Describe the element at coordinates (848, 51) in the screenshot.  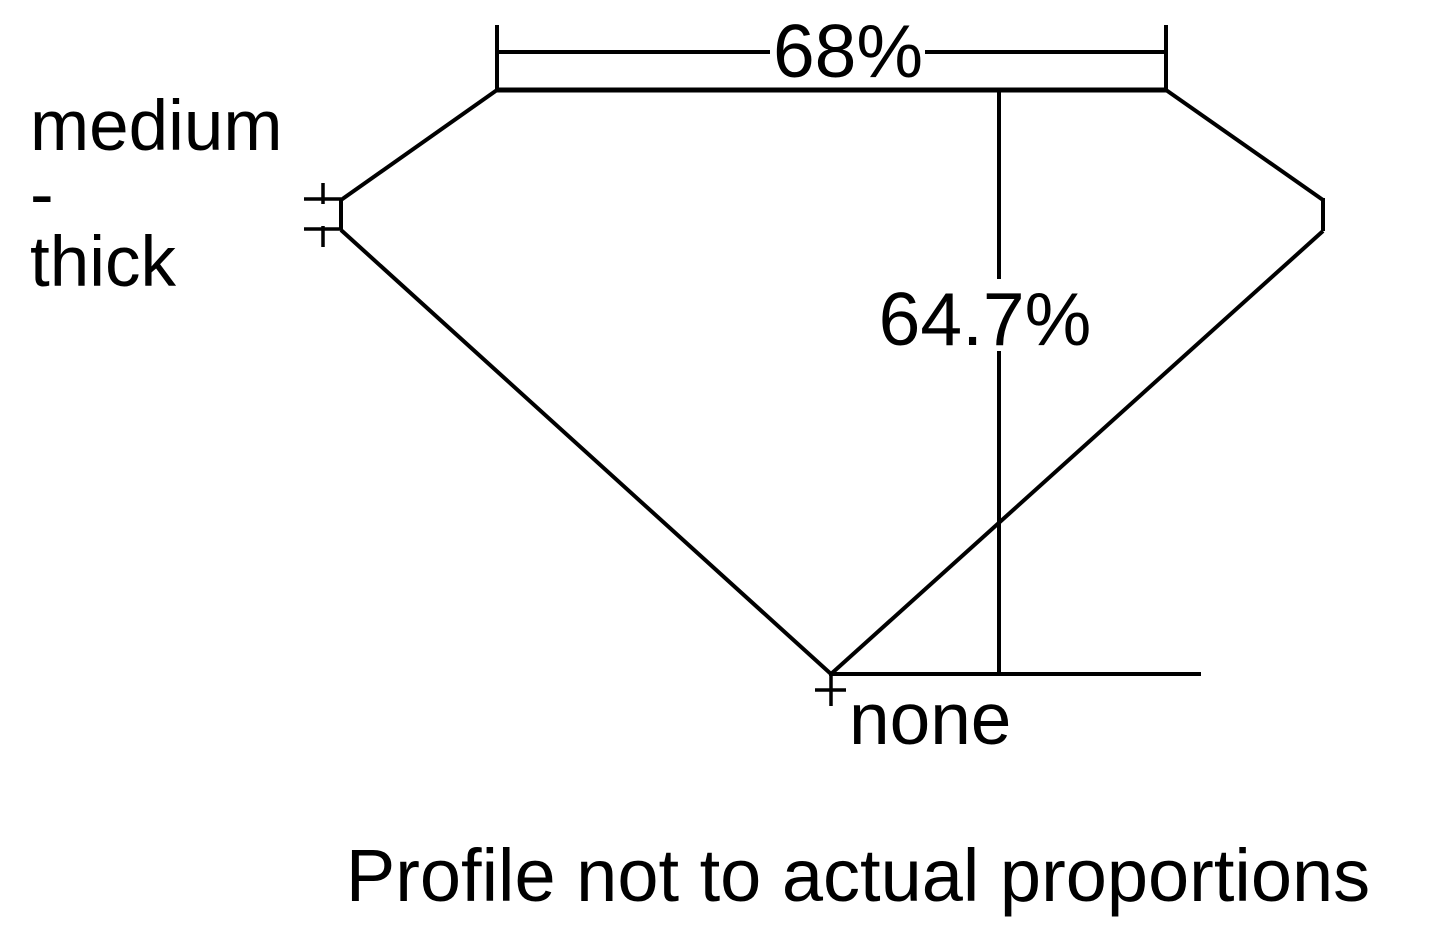
I see `table-width-percent-label: 68%` at that location.